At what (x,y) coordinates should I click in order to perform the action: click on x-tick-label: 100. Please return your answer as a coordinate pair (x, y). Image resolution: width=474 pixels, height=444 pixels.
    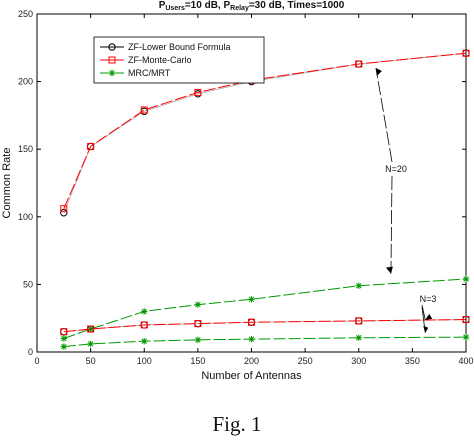
    Looking at the image, I should click on (144, 361).